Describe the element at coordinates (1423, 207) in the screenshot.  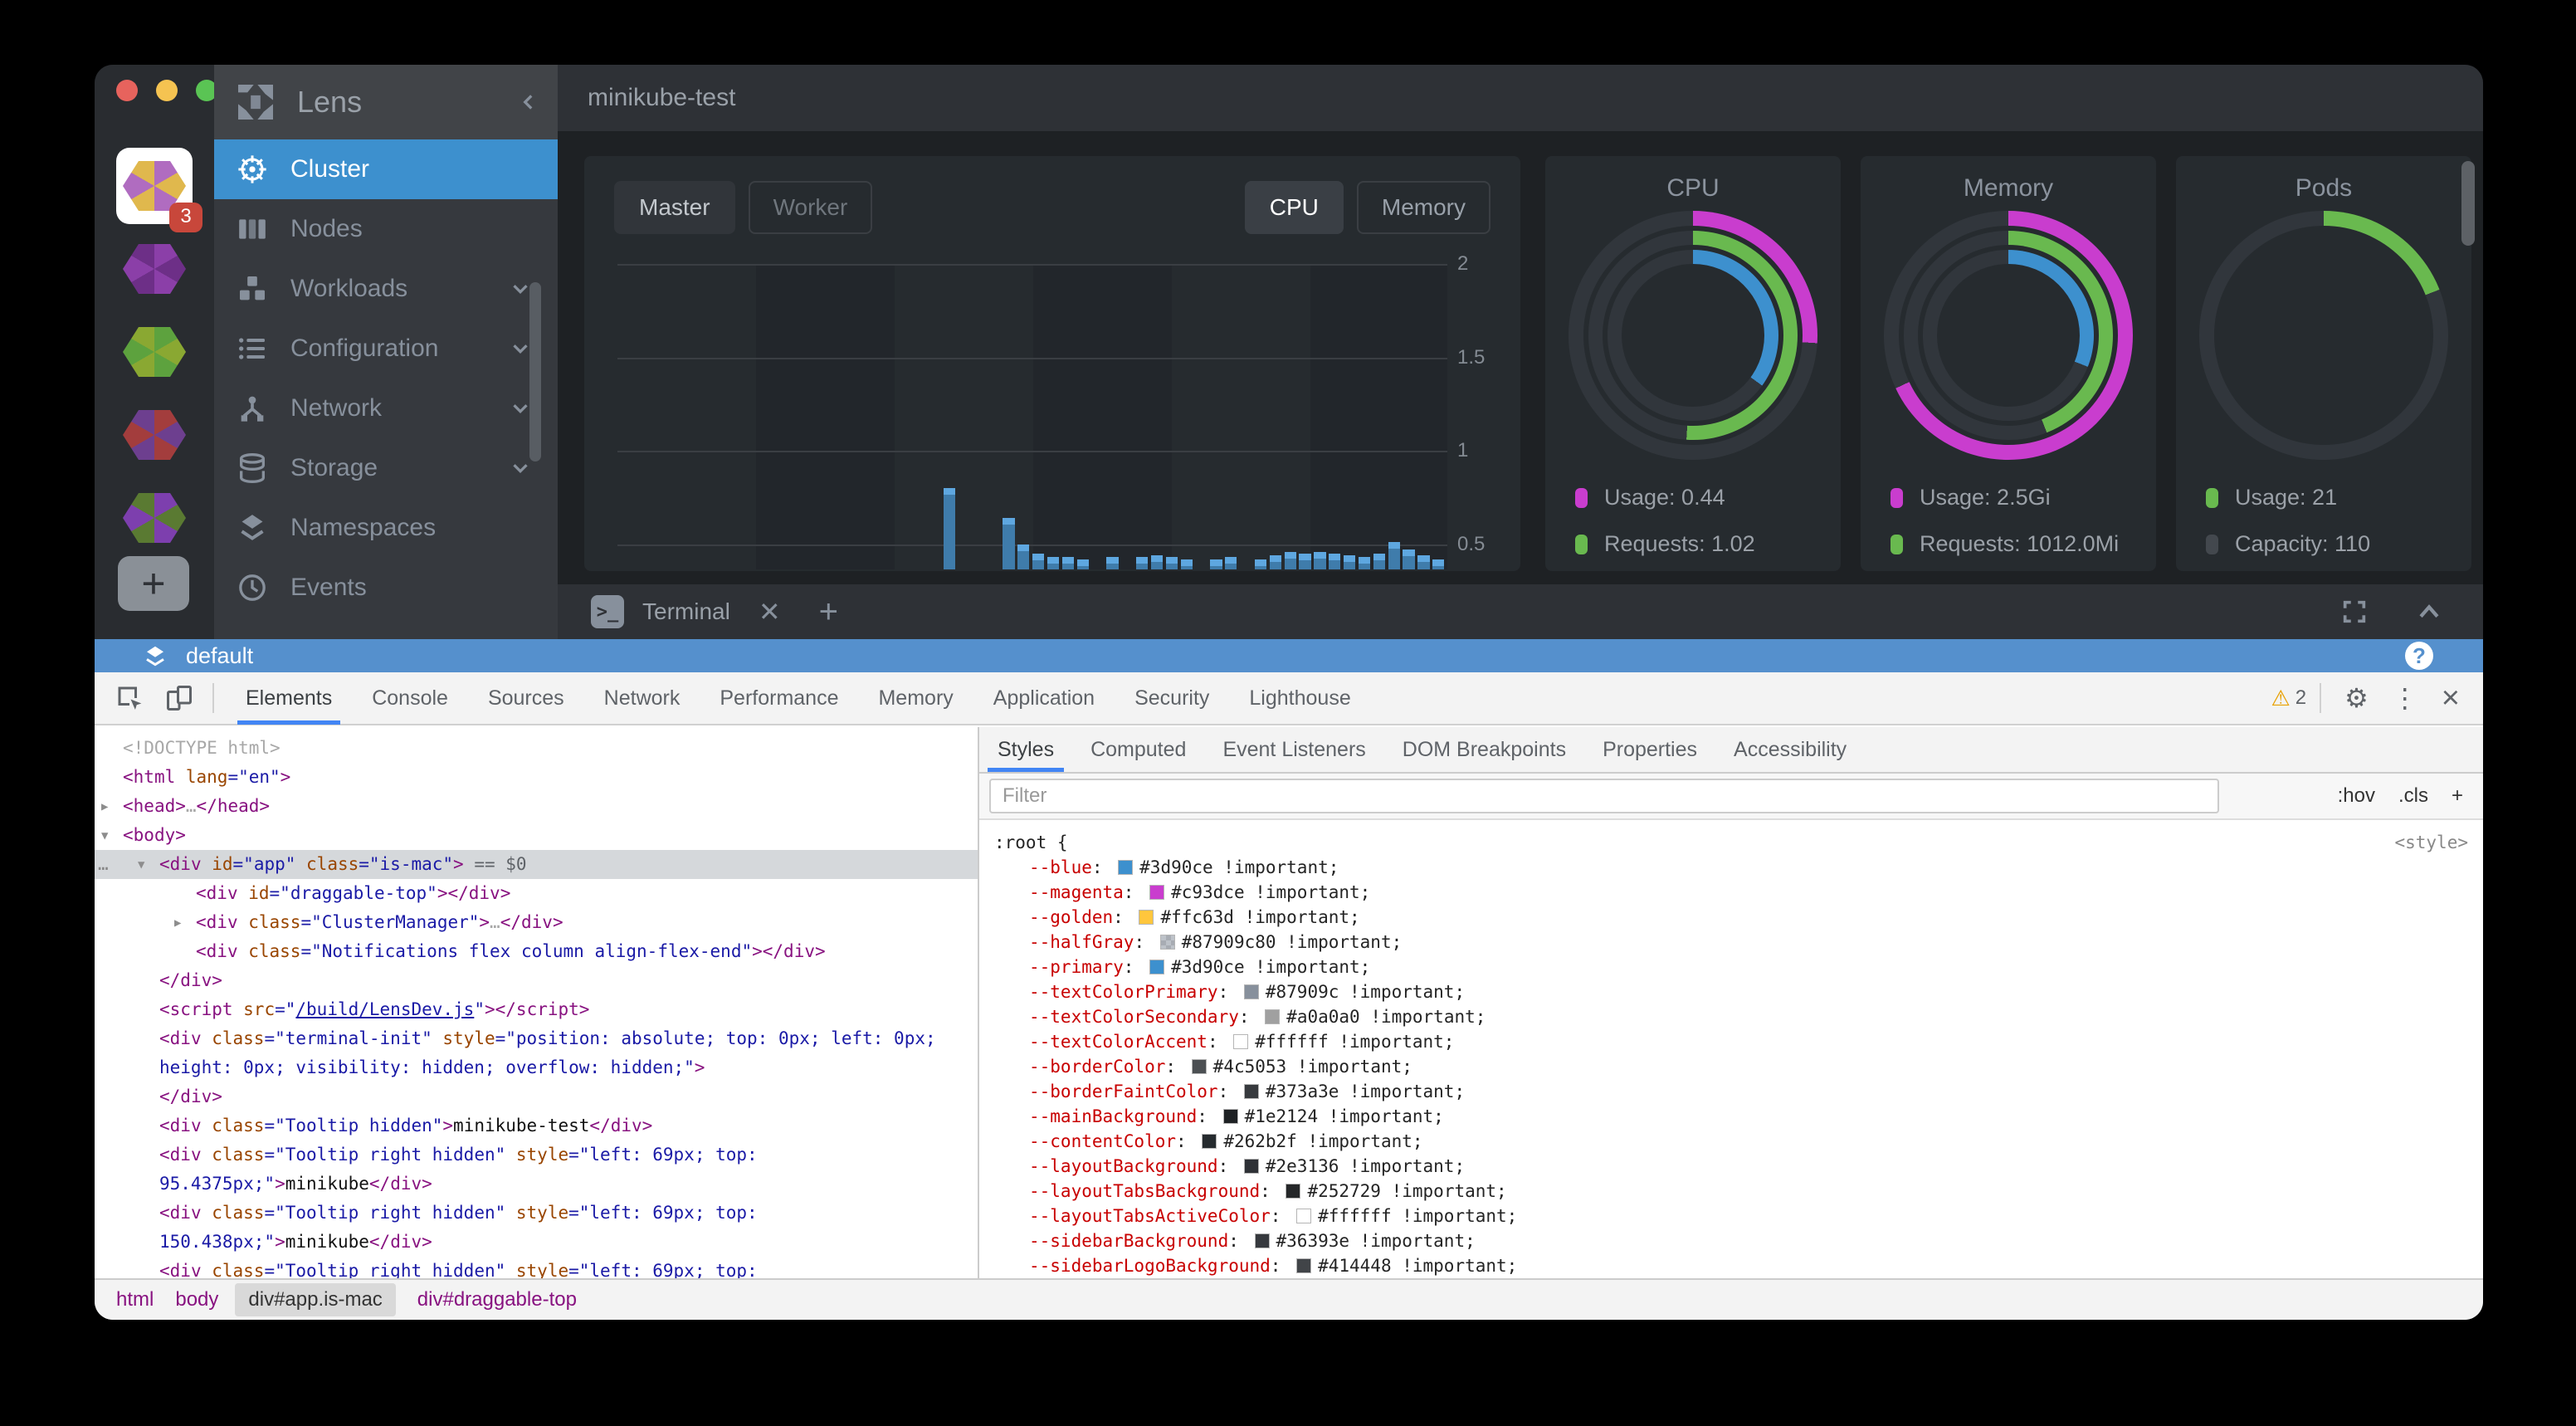
I see `toggle-memory: Memory` at that location.